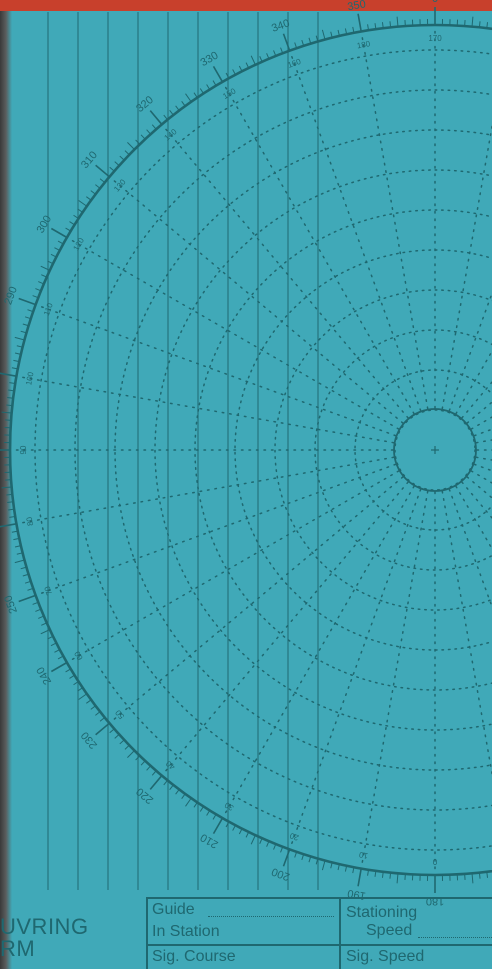  What do you see at coordinates (271, 916) in the screenshot?
I see `guide-field` at bounding box center [271, 916].